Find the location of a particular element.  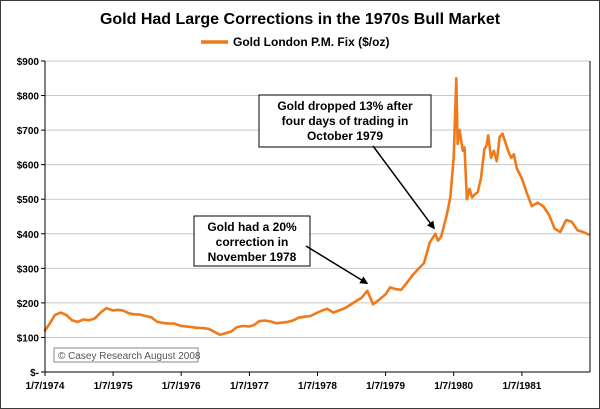

annotation-text: November 1978 is located at coordinates (252, 257).